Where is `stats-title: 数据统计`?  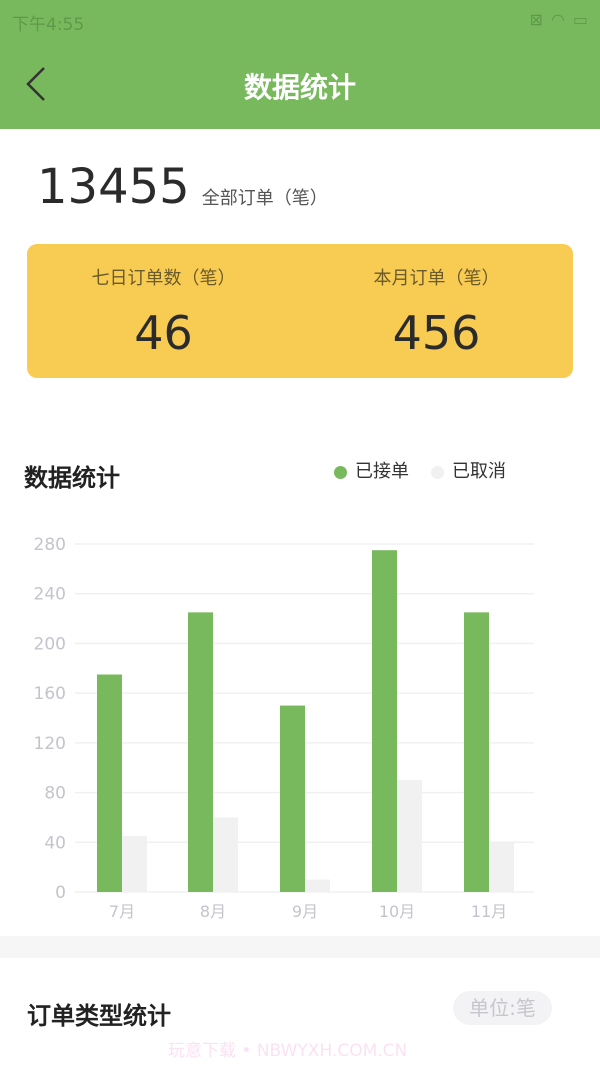 stats-title: 数据统计 is located at coordinates (72, 478).